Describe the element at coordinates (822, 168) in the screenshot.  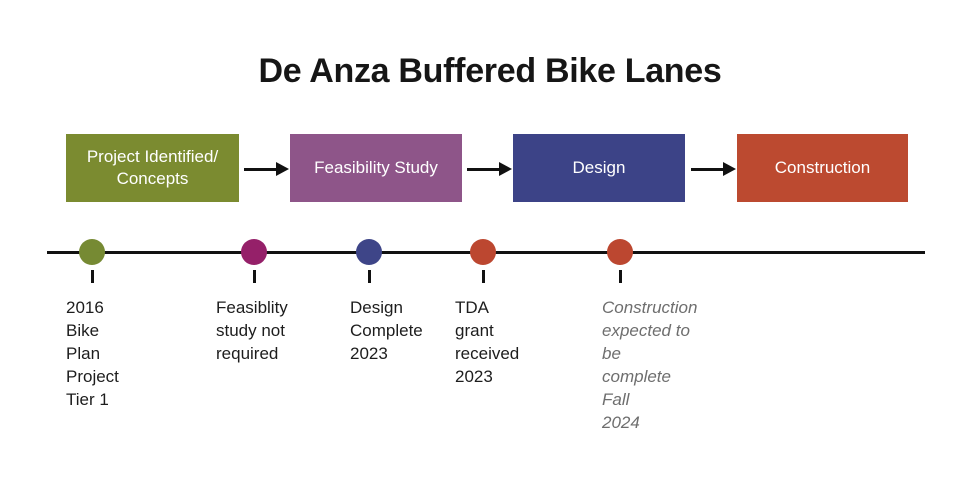
I see `stage-box-construction: Construction` at that location.